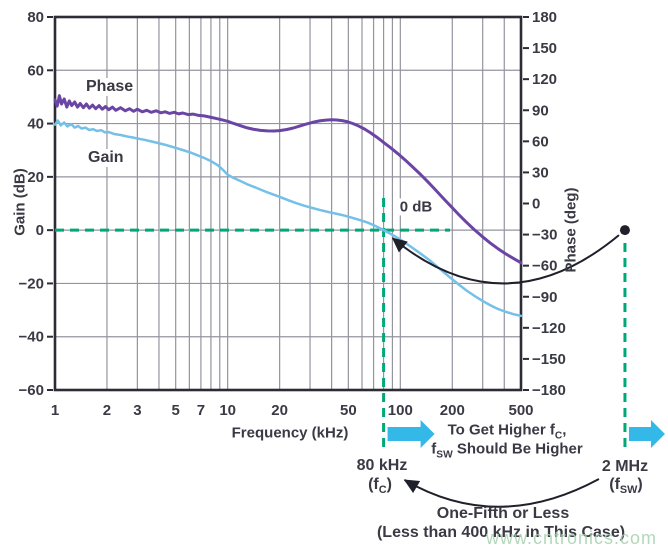 The width and height of the screenshot is (668, 553). Describe the element at coordinates (540, 110) in the screenshot. I see `phase-tick-label: 90` at that location.